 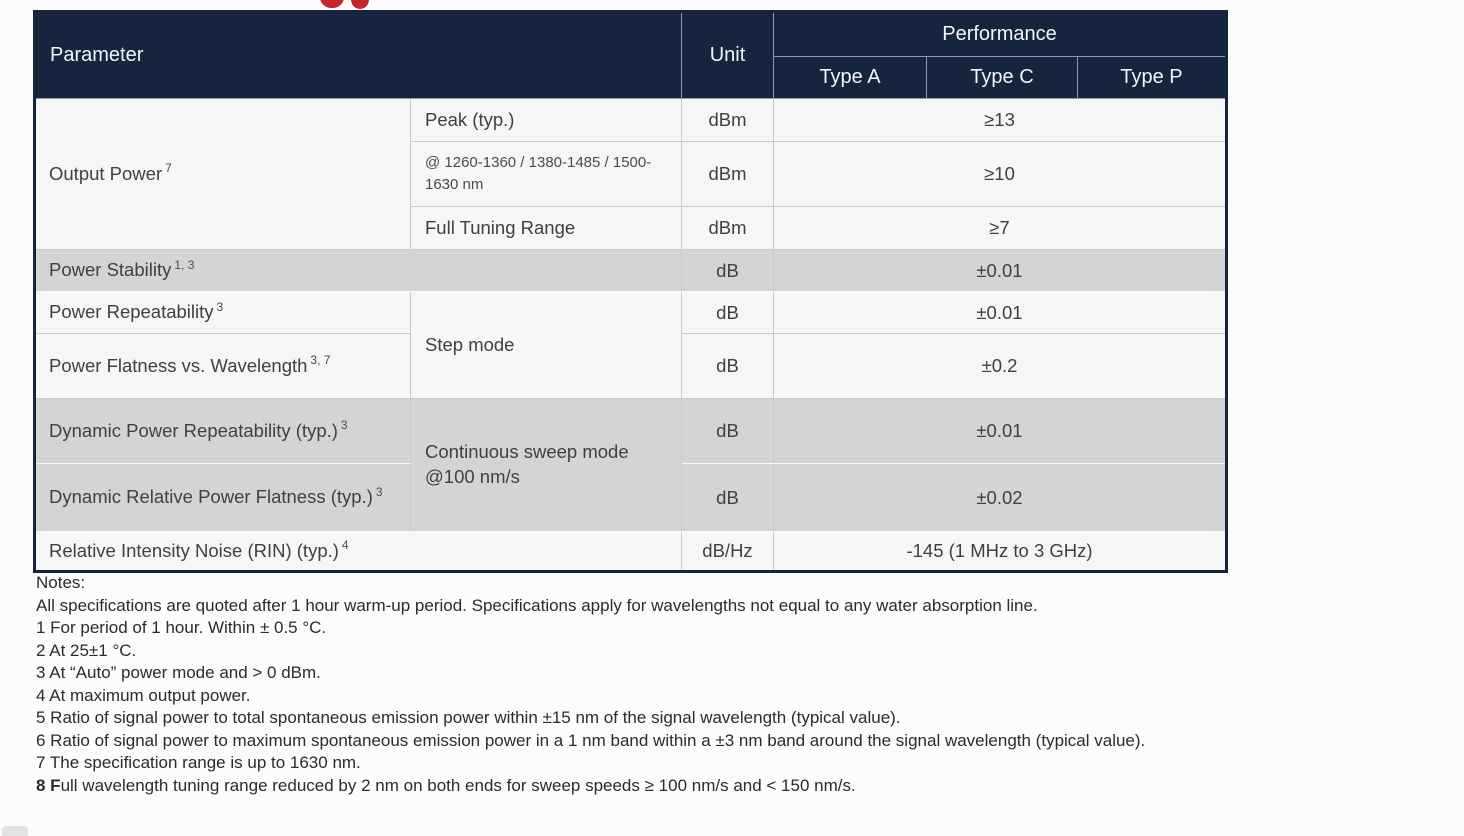 What do you see at coordinates (1000, 497) in the screenshot?
I see `cell-dynamic-flatness-value: ±0.02` at bounding box center [1000, 497].